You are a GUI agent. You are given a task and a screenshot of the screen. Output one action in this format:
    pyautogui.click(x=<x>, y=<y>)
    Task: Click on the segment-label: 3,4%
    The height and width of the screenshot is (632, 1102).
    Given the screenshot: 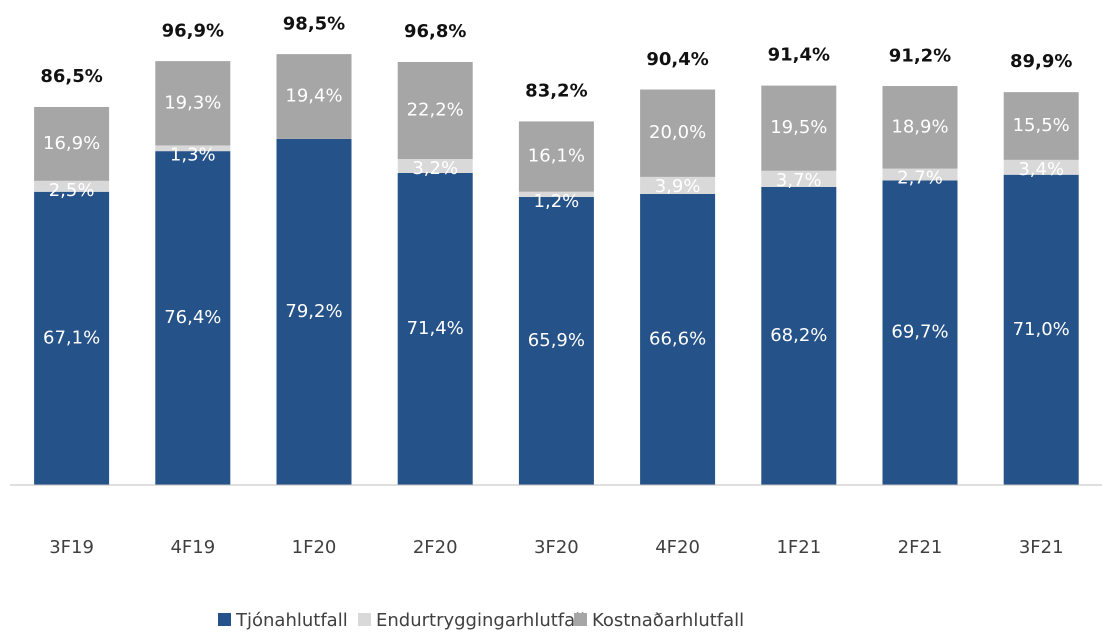 What is the action you would take?
    pyautogui.click(x=1041, y=169)
    